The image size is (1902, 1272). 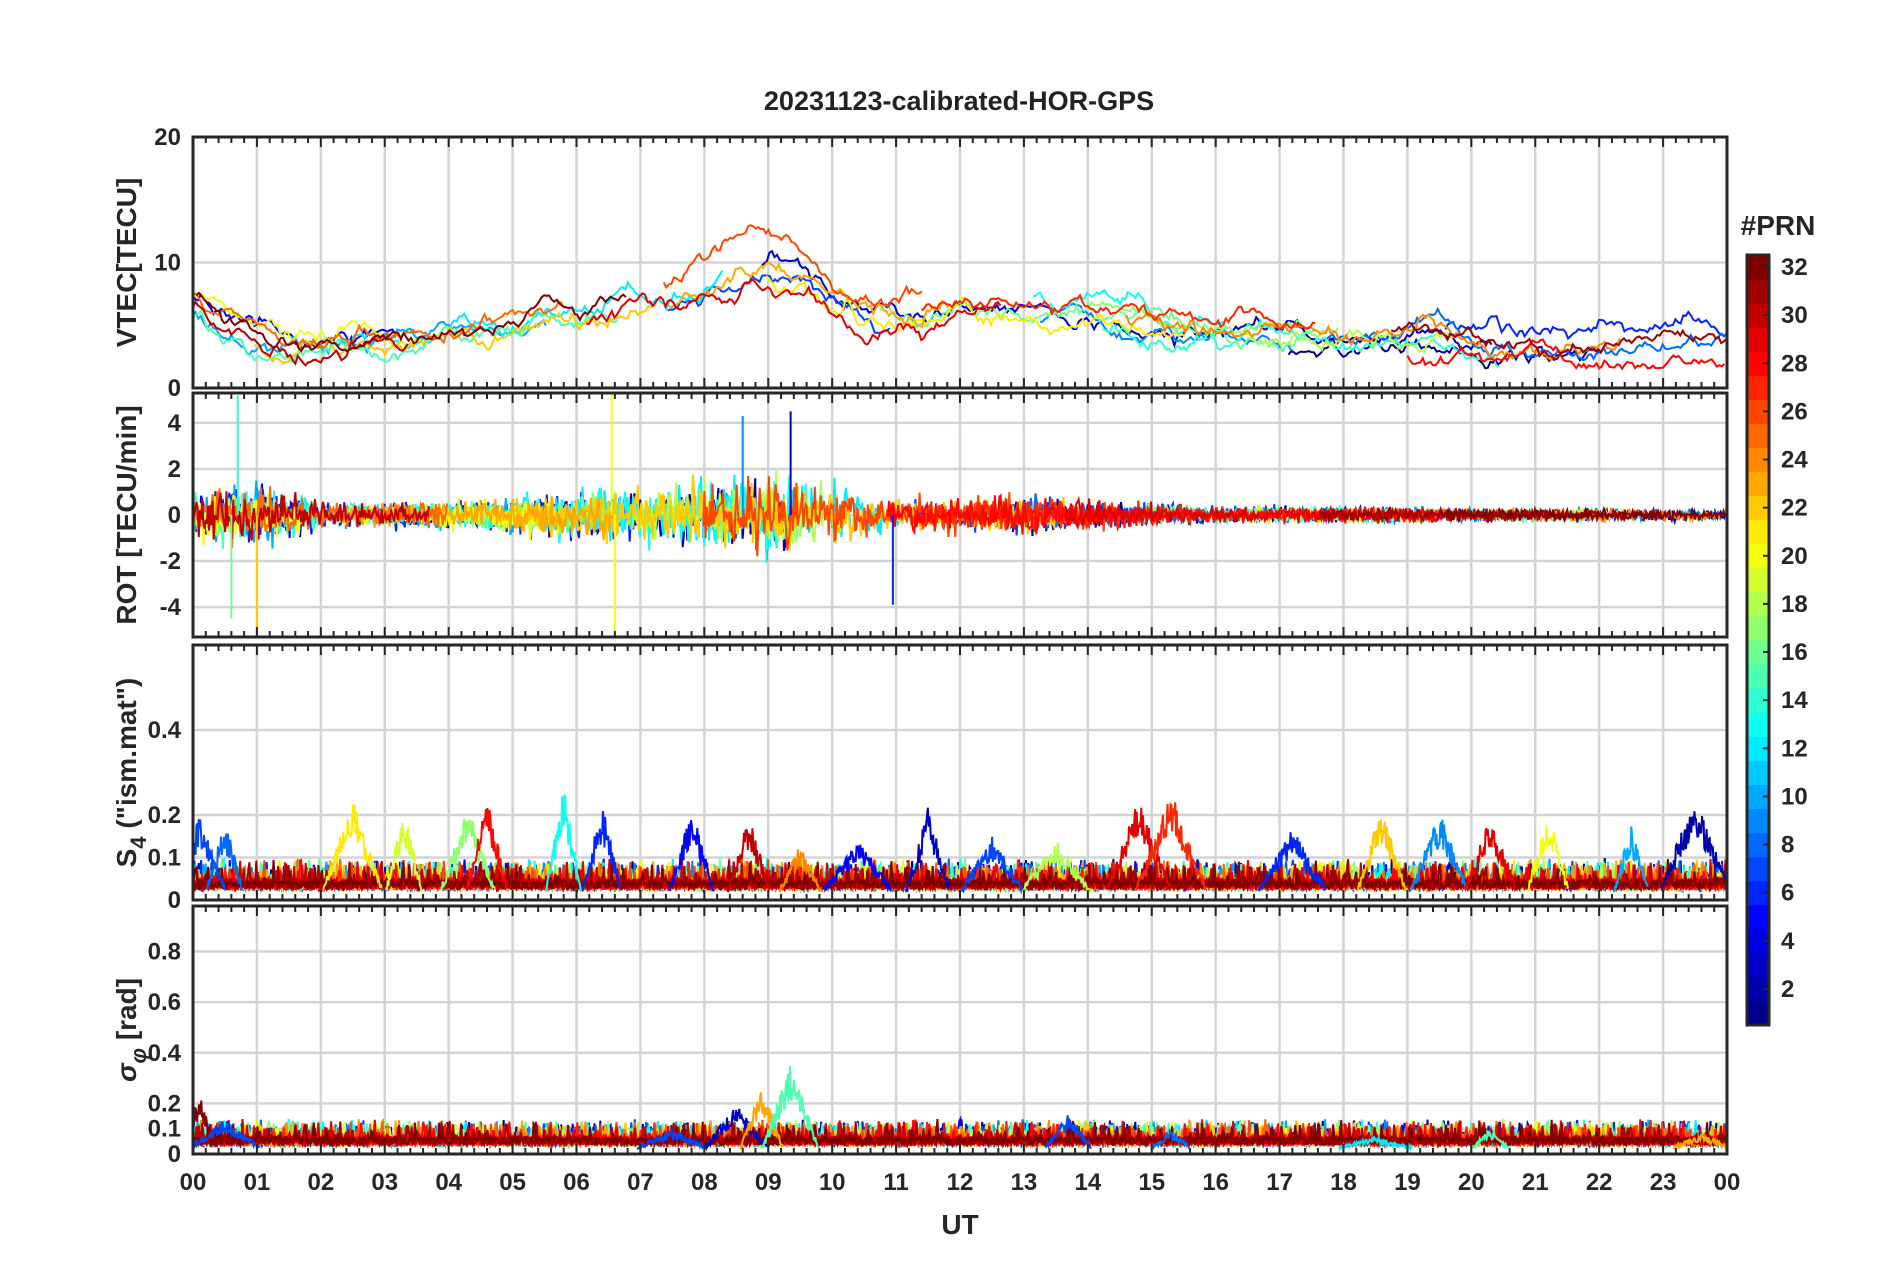 I want to click on colorbar-tick-label: 22, so click(x=1794, y=508).